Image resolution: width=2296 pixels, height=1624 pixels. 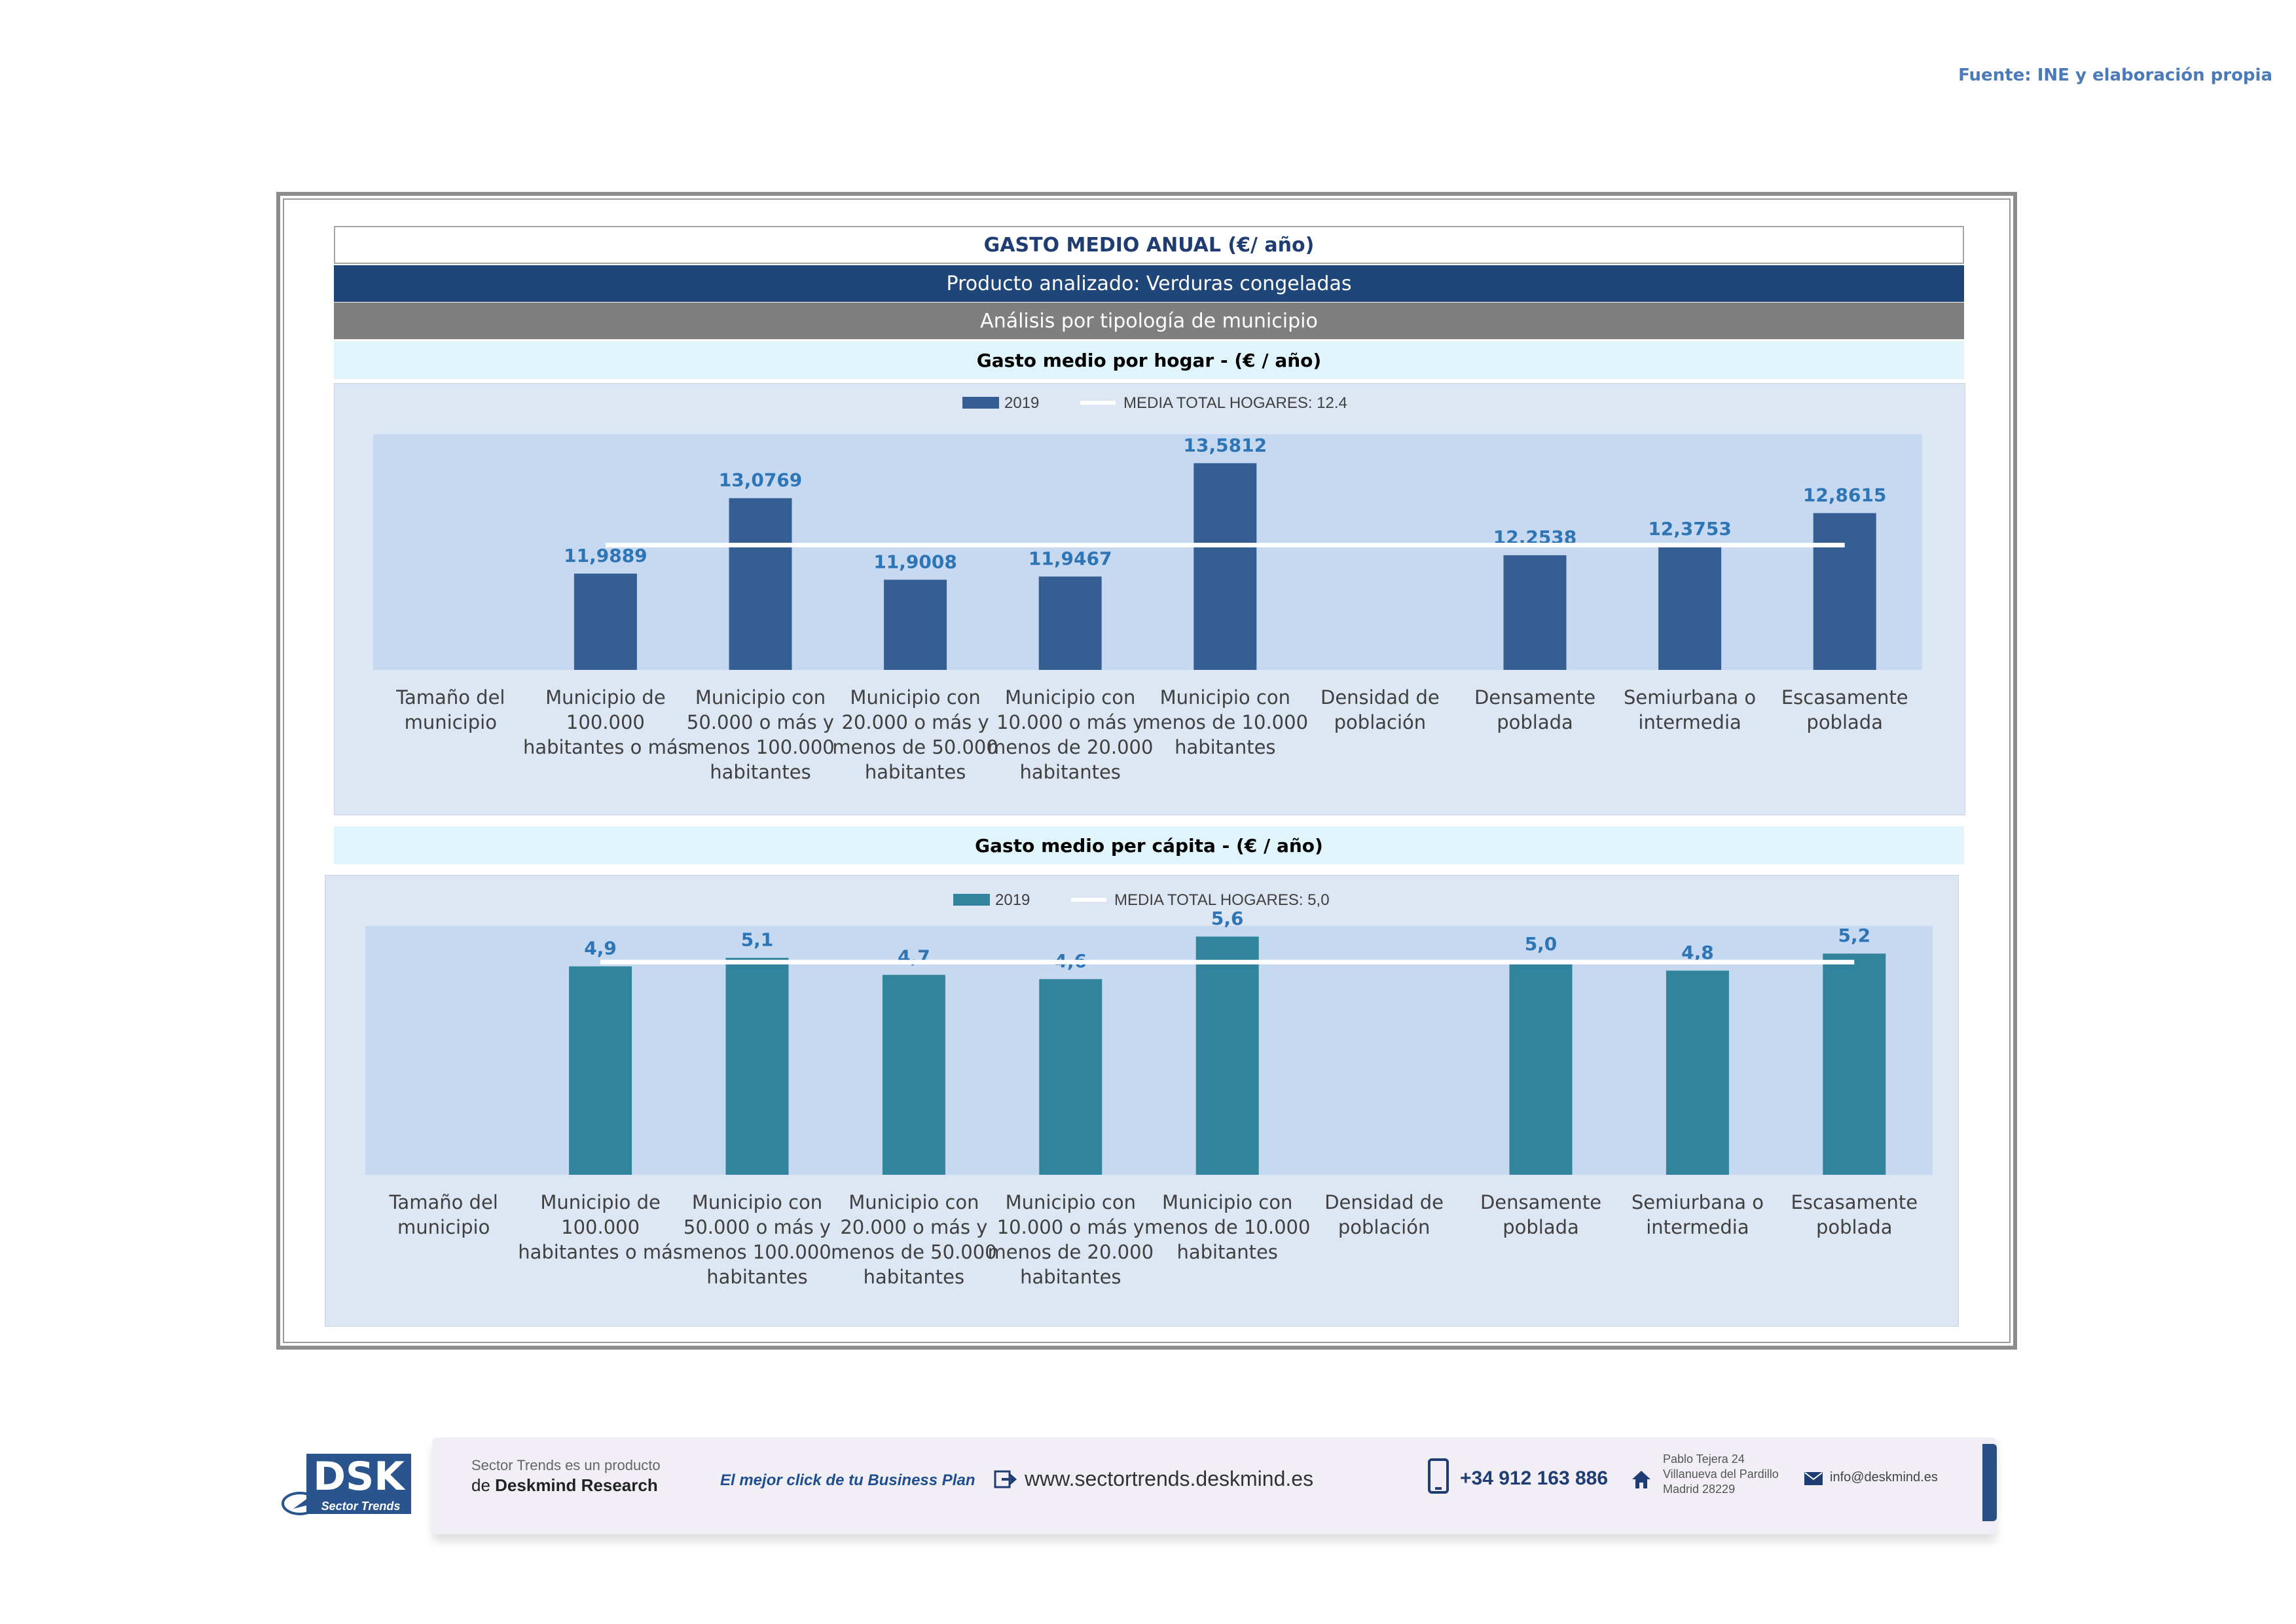 I want to click on source-note: Fuente: INE y elaboración propia, so click(x=2115, y=75).